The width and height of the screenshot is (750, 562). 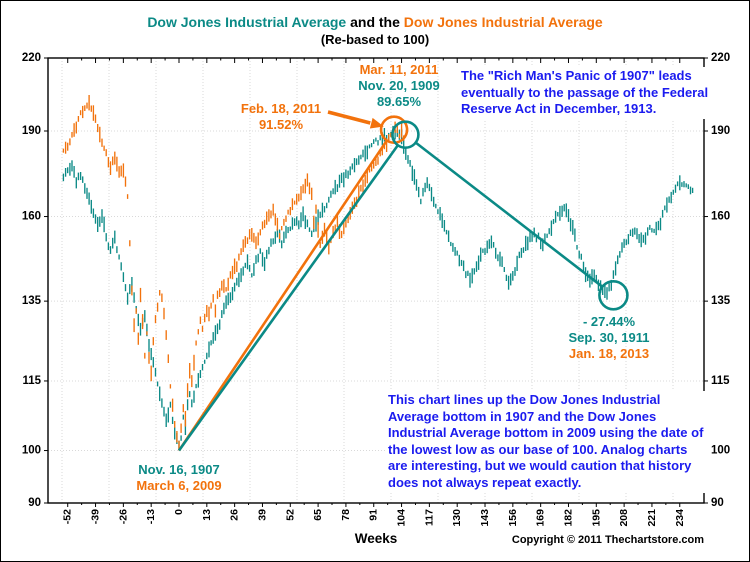 What do you see at coordinates (652, 518) in the screenshot?
I see `x-tick-label: 221` at bounding box center [652, 518].